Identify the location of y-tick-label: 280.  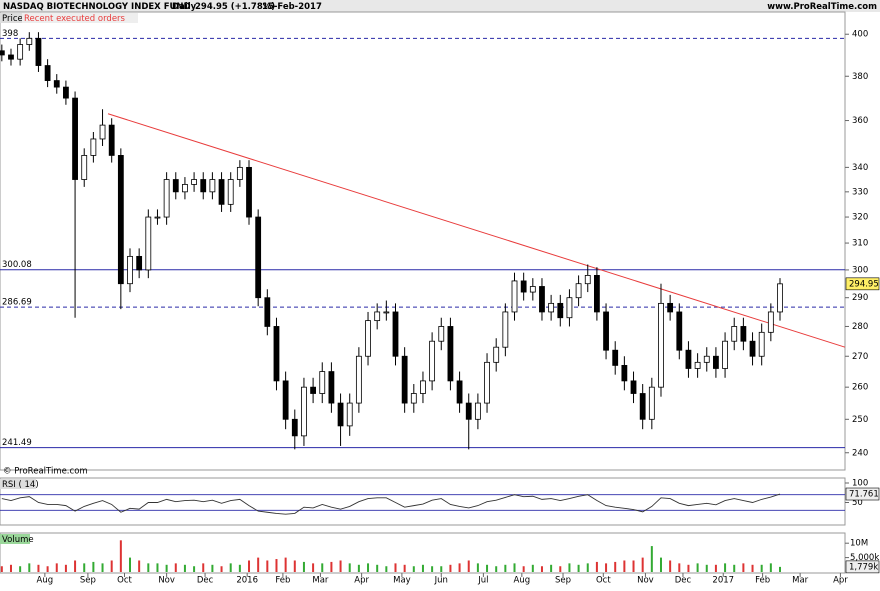
(860, 327).